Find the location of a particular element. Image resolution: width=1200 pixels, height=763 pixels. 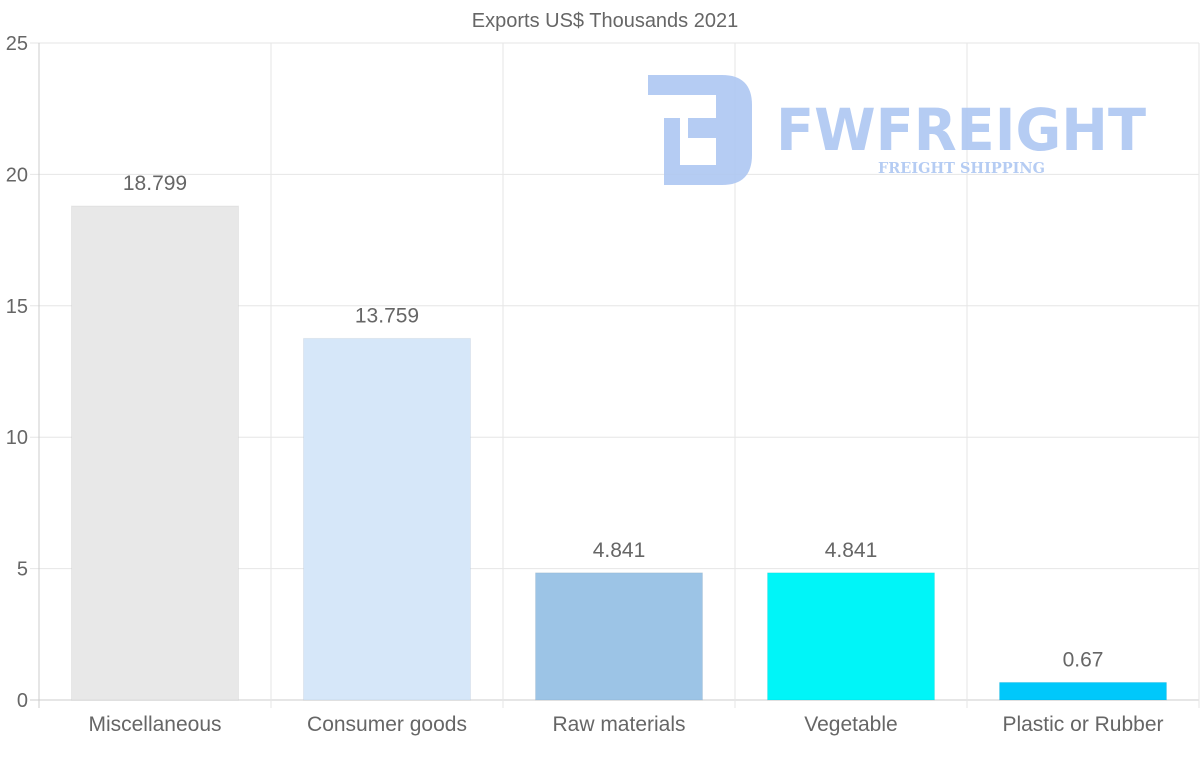

y-tick-label: 0 is located at coordinates (22, 701).